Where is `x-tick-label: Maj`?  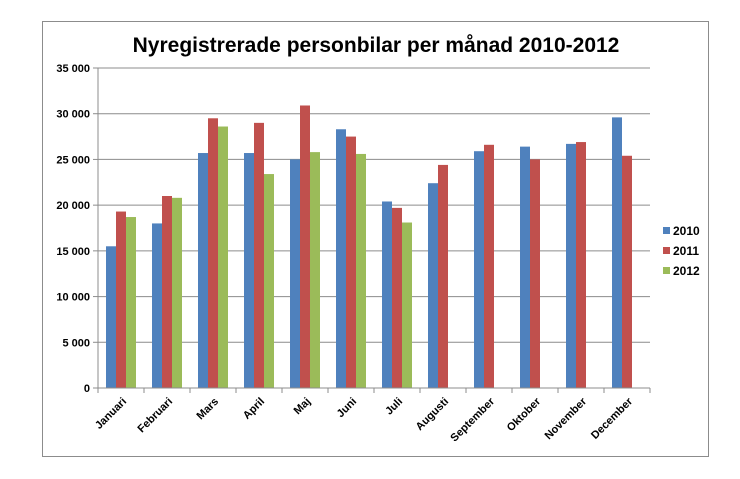 x-tick-label: Maj is located at coordinates (302, 406).